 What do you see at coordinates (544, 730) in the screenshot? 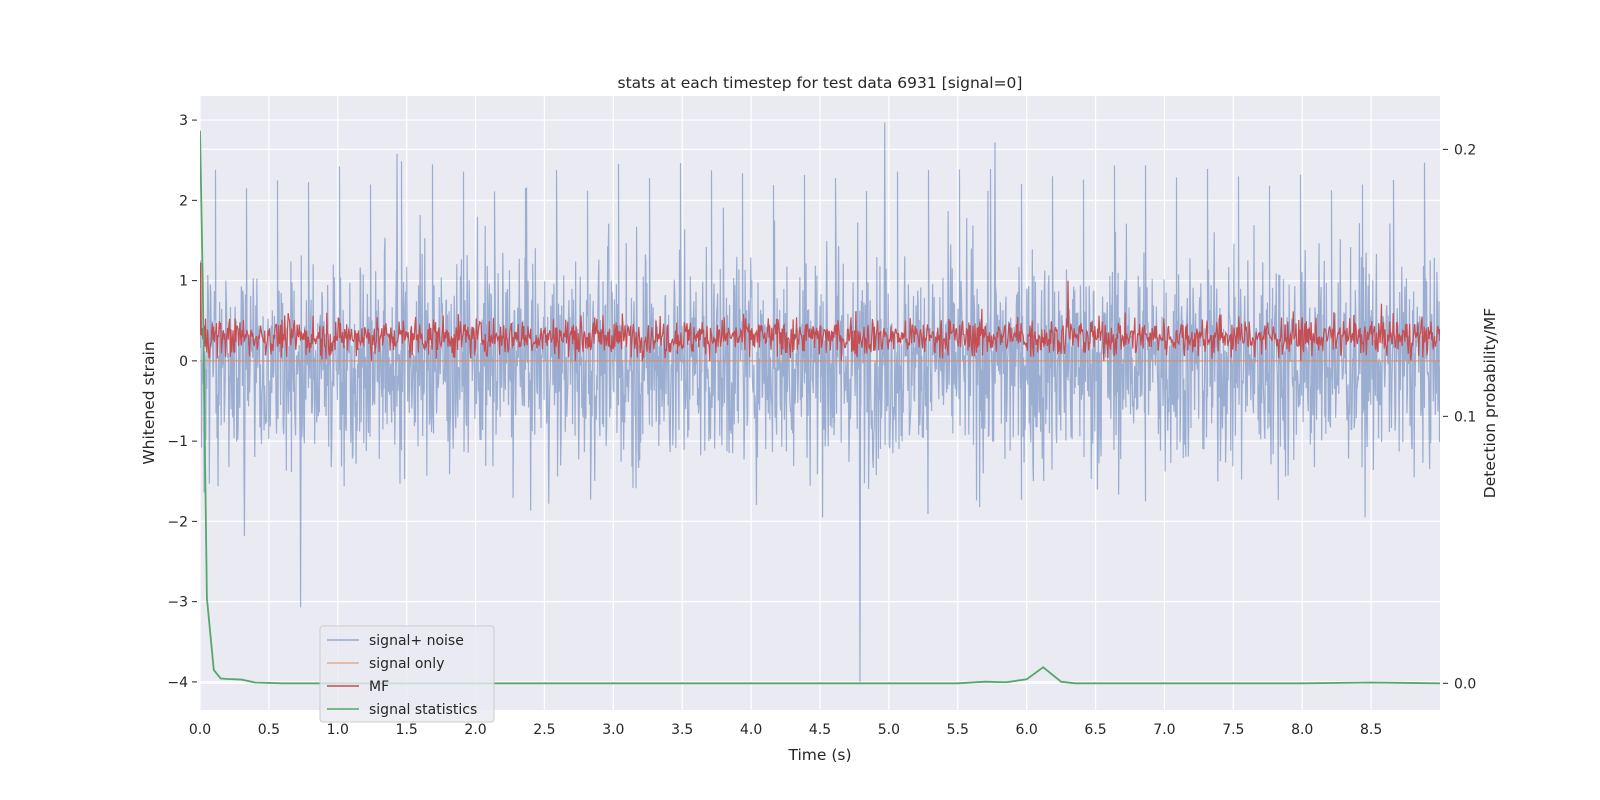
I see `x-tick-label: 2.5` at bounding box center [544, 730].